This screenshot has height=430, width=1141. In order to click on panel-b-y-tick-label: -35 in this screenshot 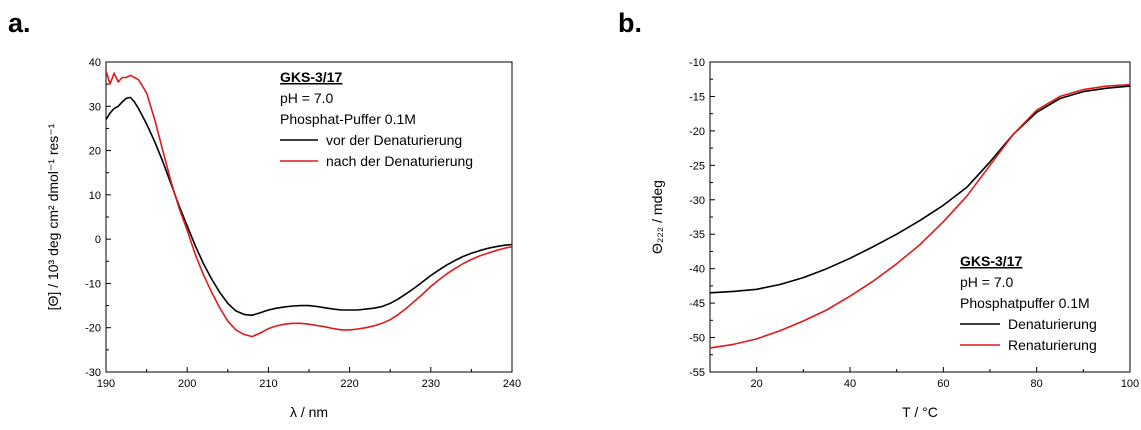, I will do `click(697, 235)`.